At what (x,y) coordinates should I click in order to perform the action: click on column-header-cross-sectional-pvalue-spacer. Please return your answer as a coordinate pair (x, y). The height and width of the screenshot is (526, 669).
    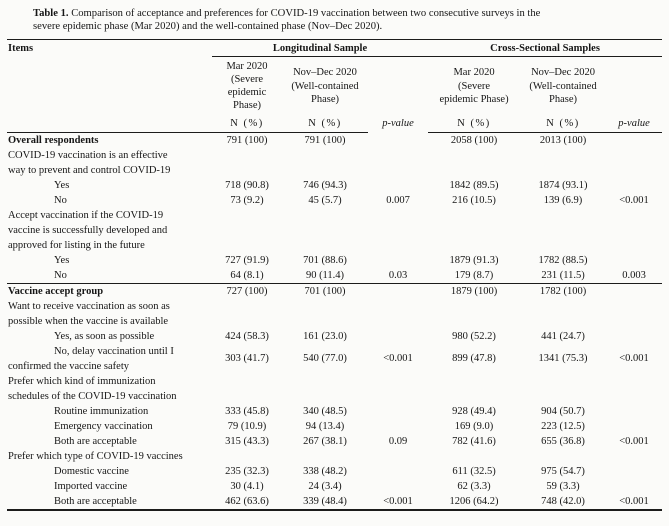
    Looking at the image, I should click on (634, 85).